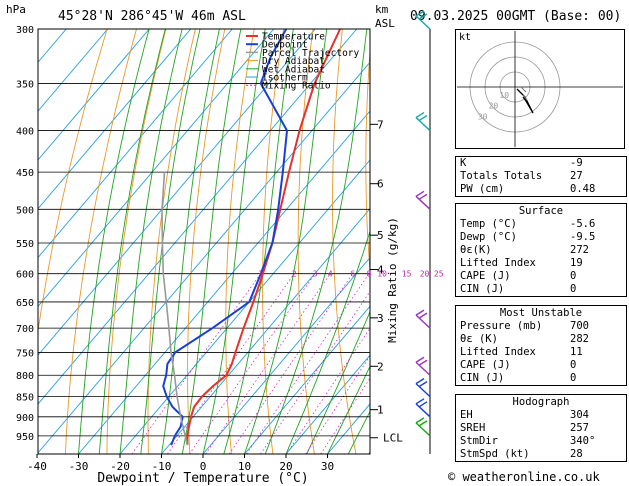  I want to click on most-unstable-title: Most Unstable, so click(541, 313).